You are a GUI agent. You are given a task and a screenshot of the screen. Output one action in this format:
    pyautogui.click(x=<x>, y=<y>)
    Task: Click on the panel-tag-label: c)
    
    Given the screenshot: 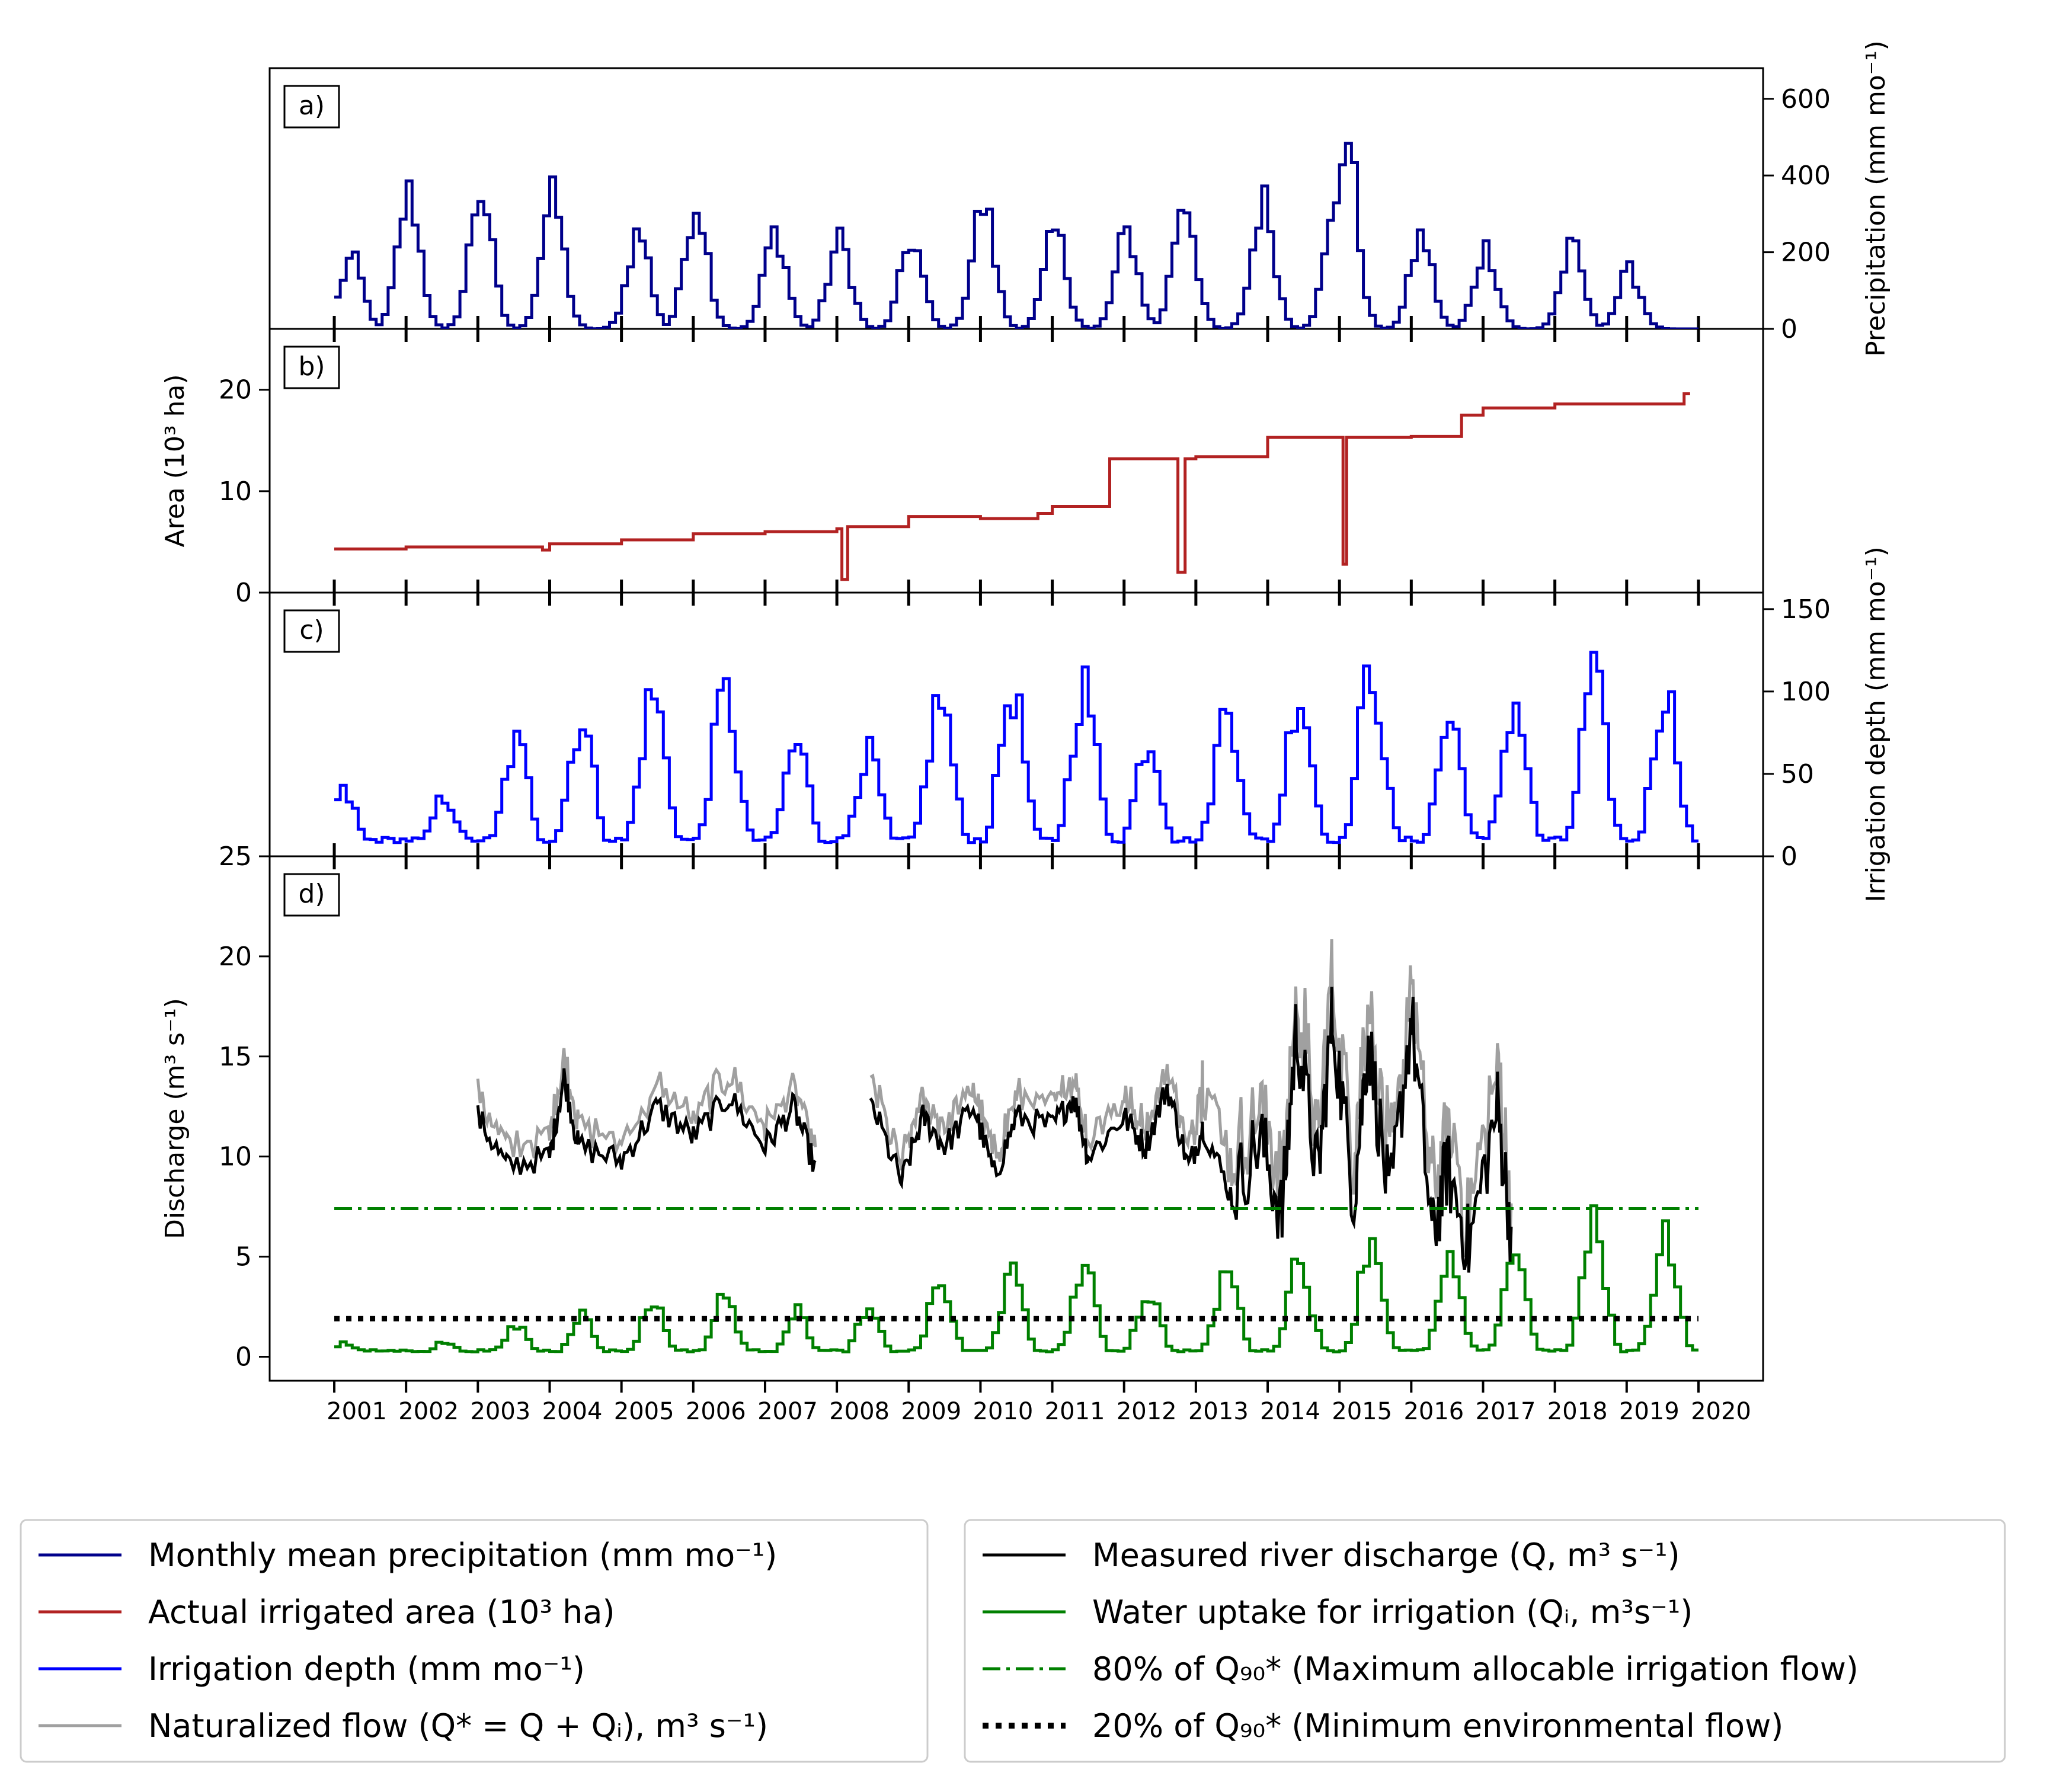 What is the action you would take?
    pyautogui.click(x=311, y=630)
    